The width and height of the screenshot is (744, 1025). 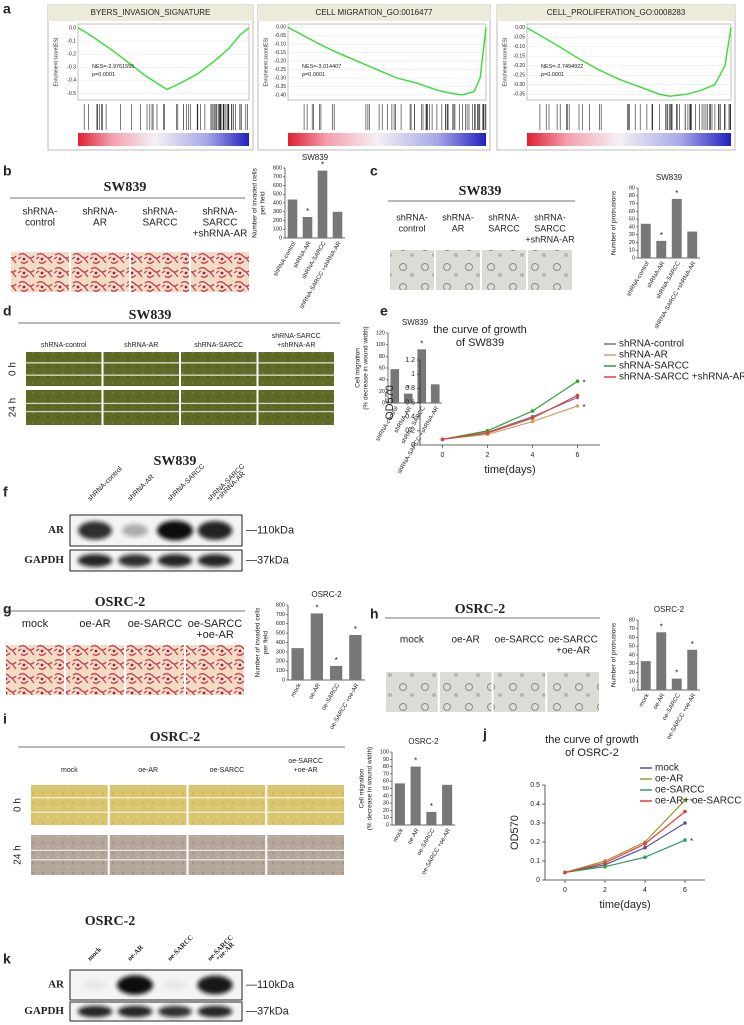 What do you see at coordinates (632, 638) in the screenshot?
I see `y-tick-label: 60` at bounding box center [632, 638].